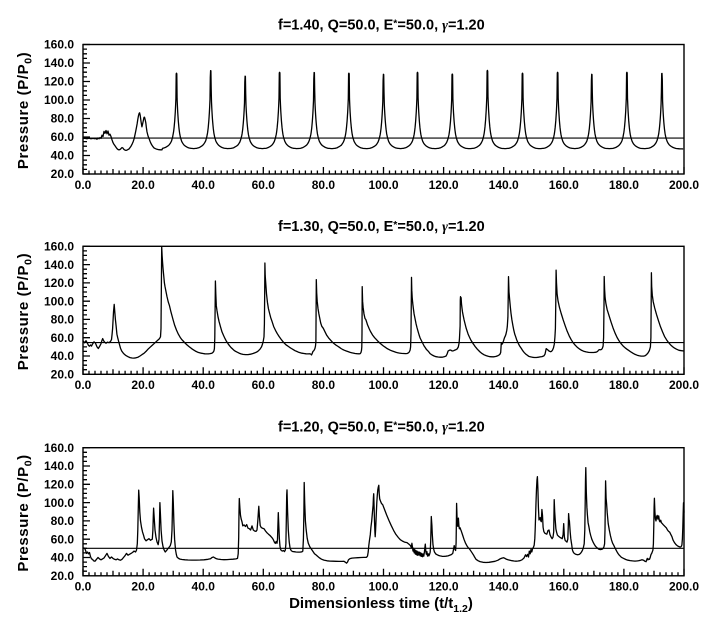  What do you see at coordinates (381, 605) in the screenshot?
I see `svg-text: Dimensionless time (t/t1.2)` at bounding box center [381, 605].